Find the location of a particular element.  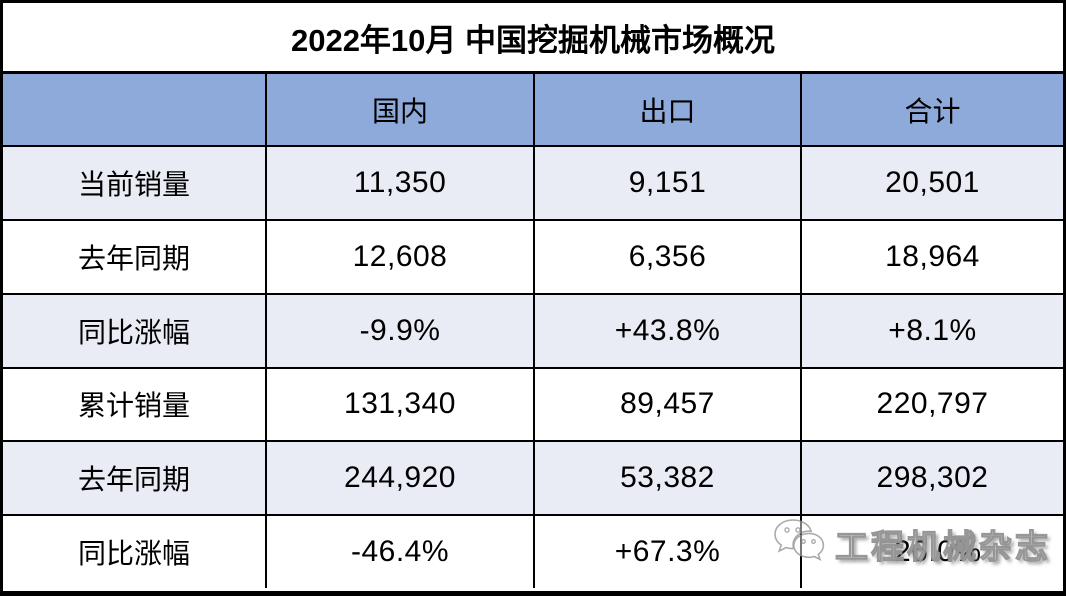

cell-yoy-month-export: +43.8% is located at coordinates (666, 329).